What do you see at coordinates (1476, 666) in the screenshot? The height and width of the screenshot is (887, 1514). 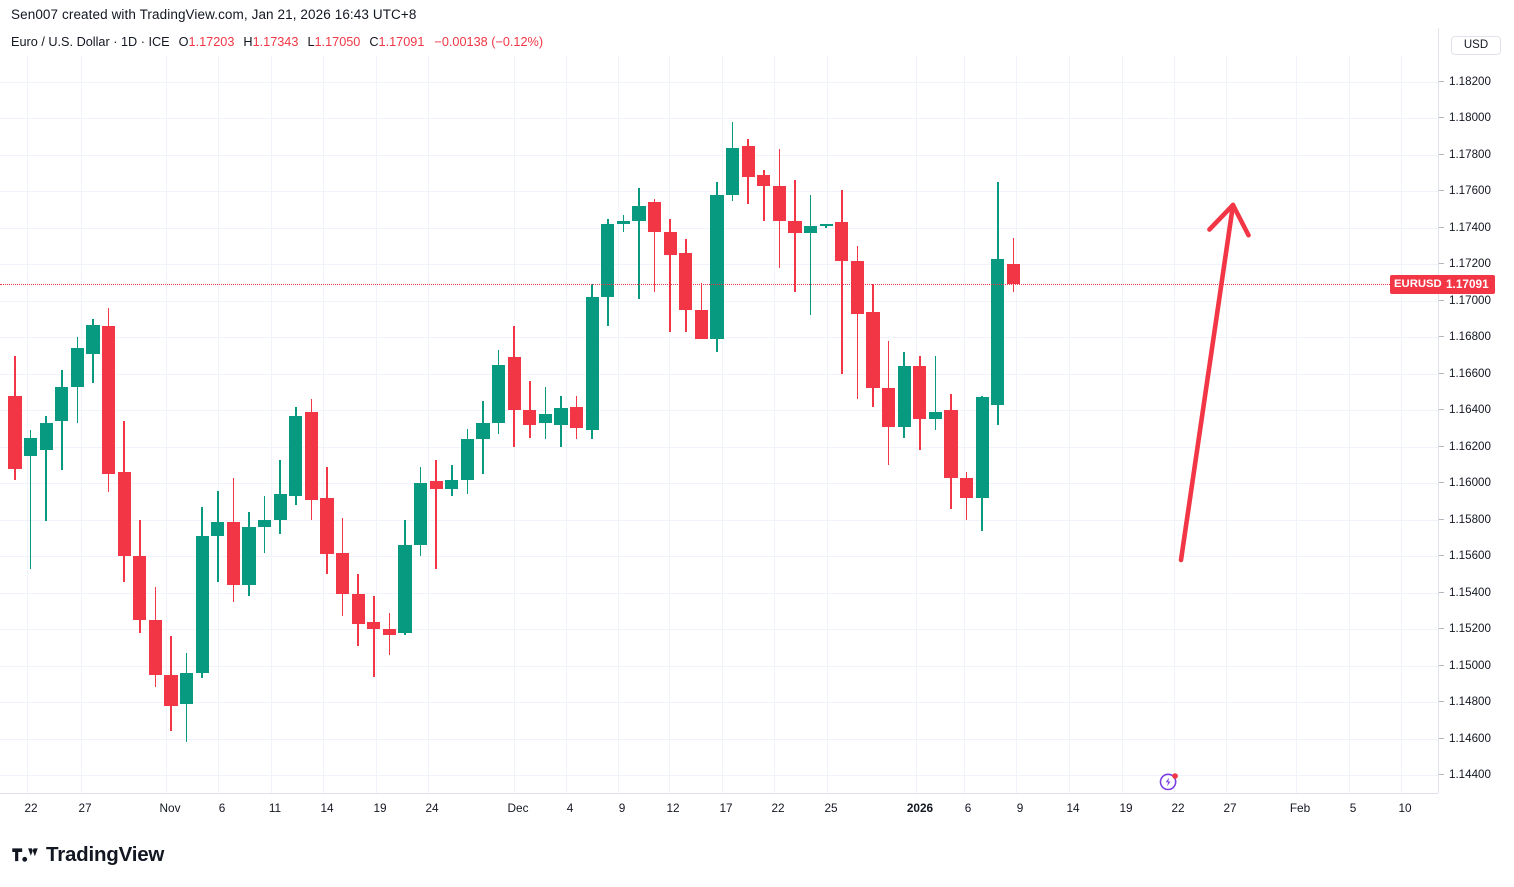 I see `price-tick: 1.15000` at bounding box center [1476, 666].